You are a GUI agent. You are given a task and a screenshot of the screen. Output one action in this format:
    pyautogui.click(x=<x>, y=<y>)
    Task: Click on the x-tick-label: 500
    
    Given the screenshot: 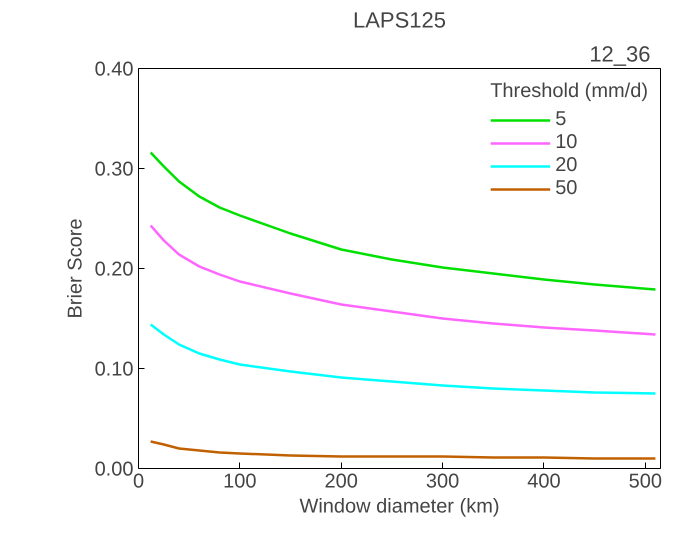 What is the action you would take?
    pyautogui.click(x=645, y=481)
    